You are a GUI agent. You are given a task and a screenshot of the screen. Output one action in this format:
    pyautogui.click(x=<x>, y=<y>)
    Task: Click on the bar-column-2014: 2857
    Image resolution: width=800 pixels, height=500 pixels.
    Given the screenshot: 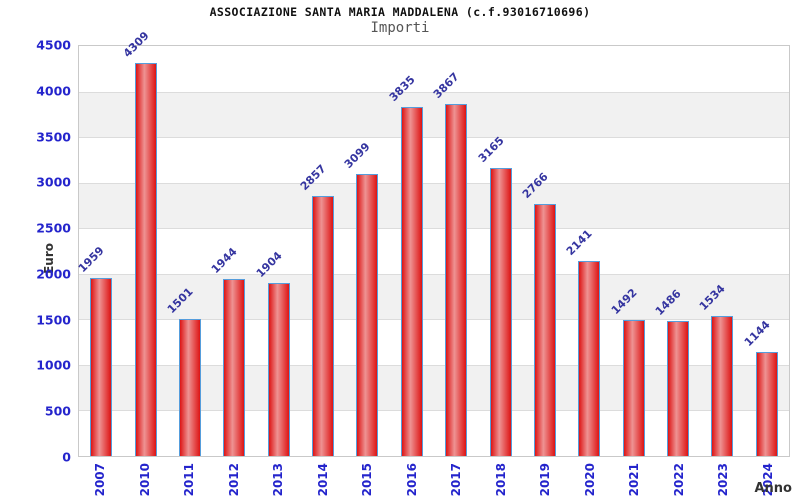 What is the action you would take?
    pyautogui.click(x=321, y=251)
    